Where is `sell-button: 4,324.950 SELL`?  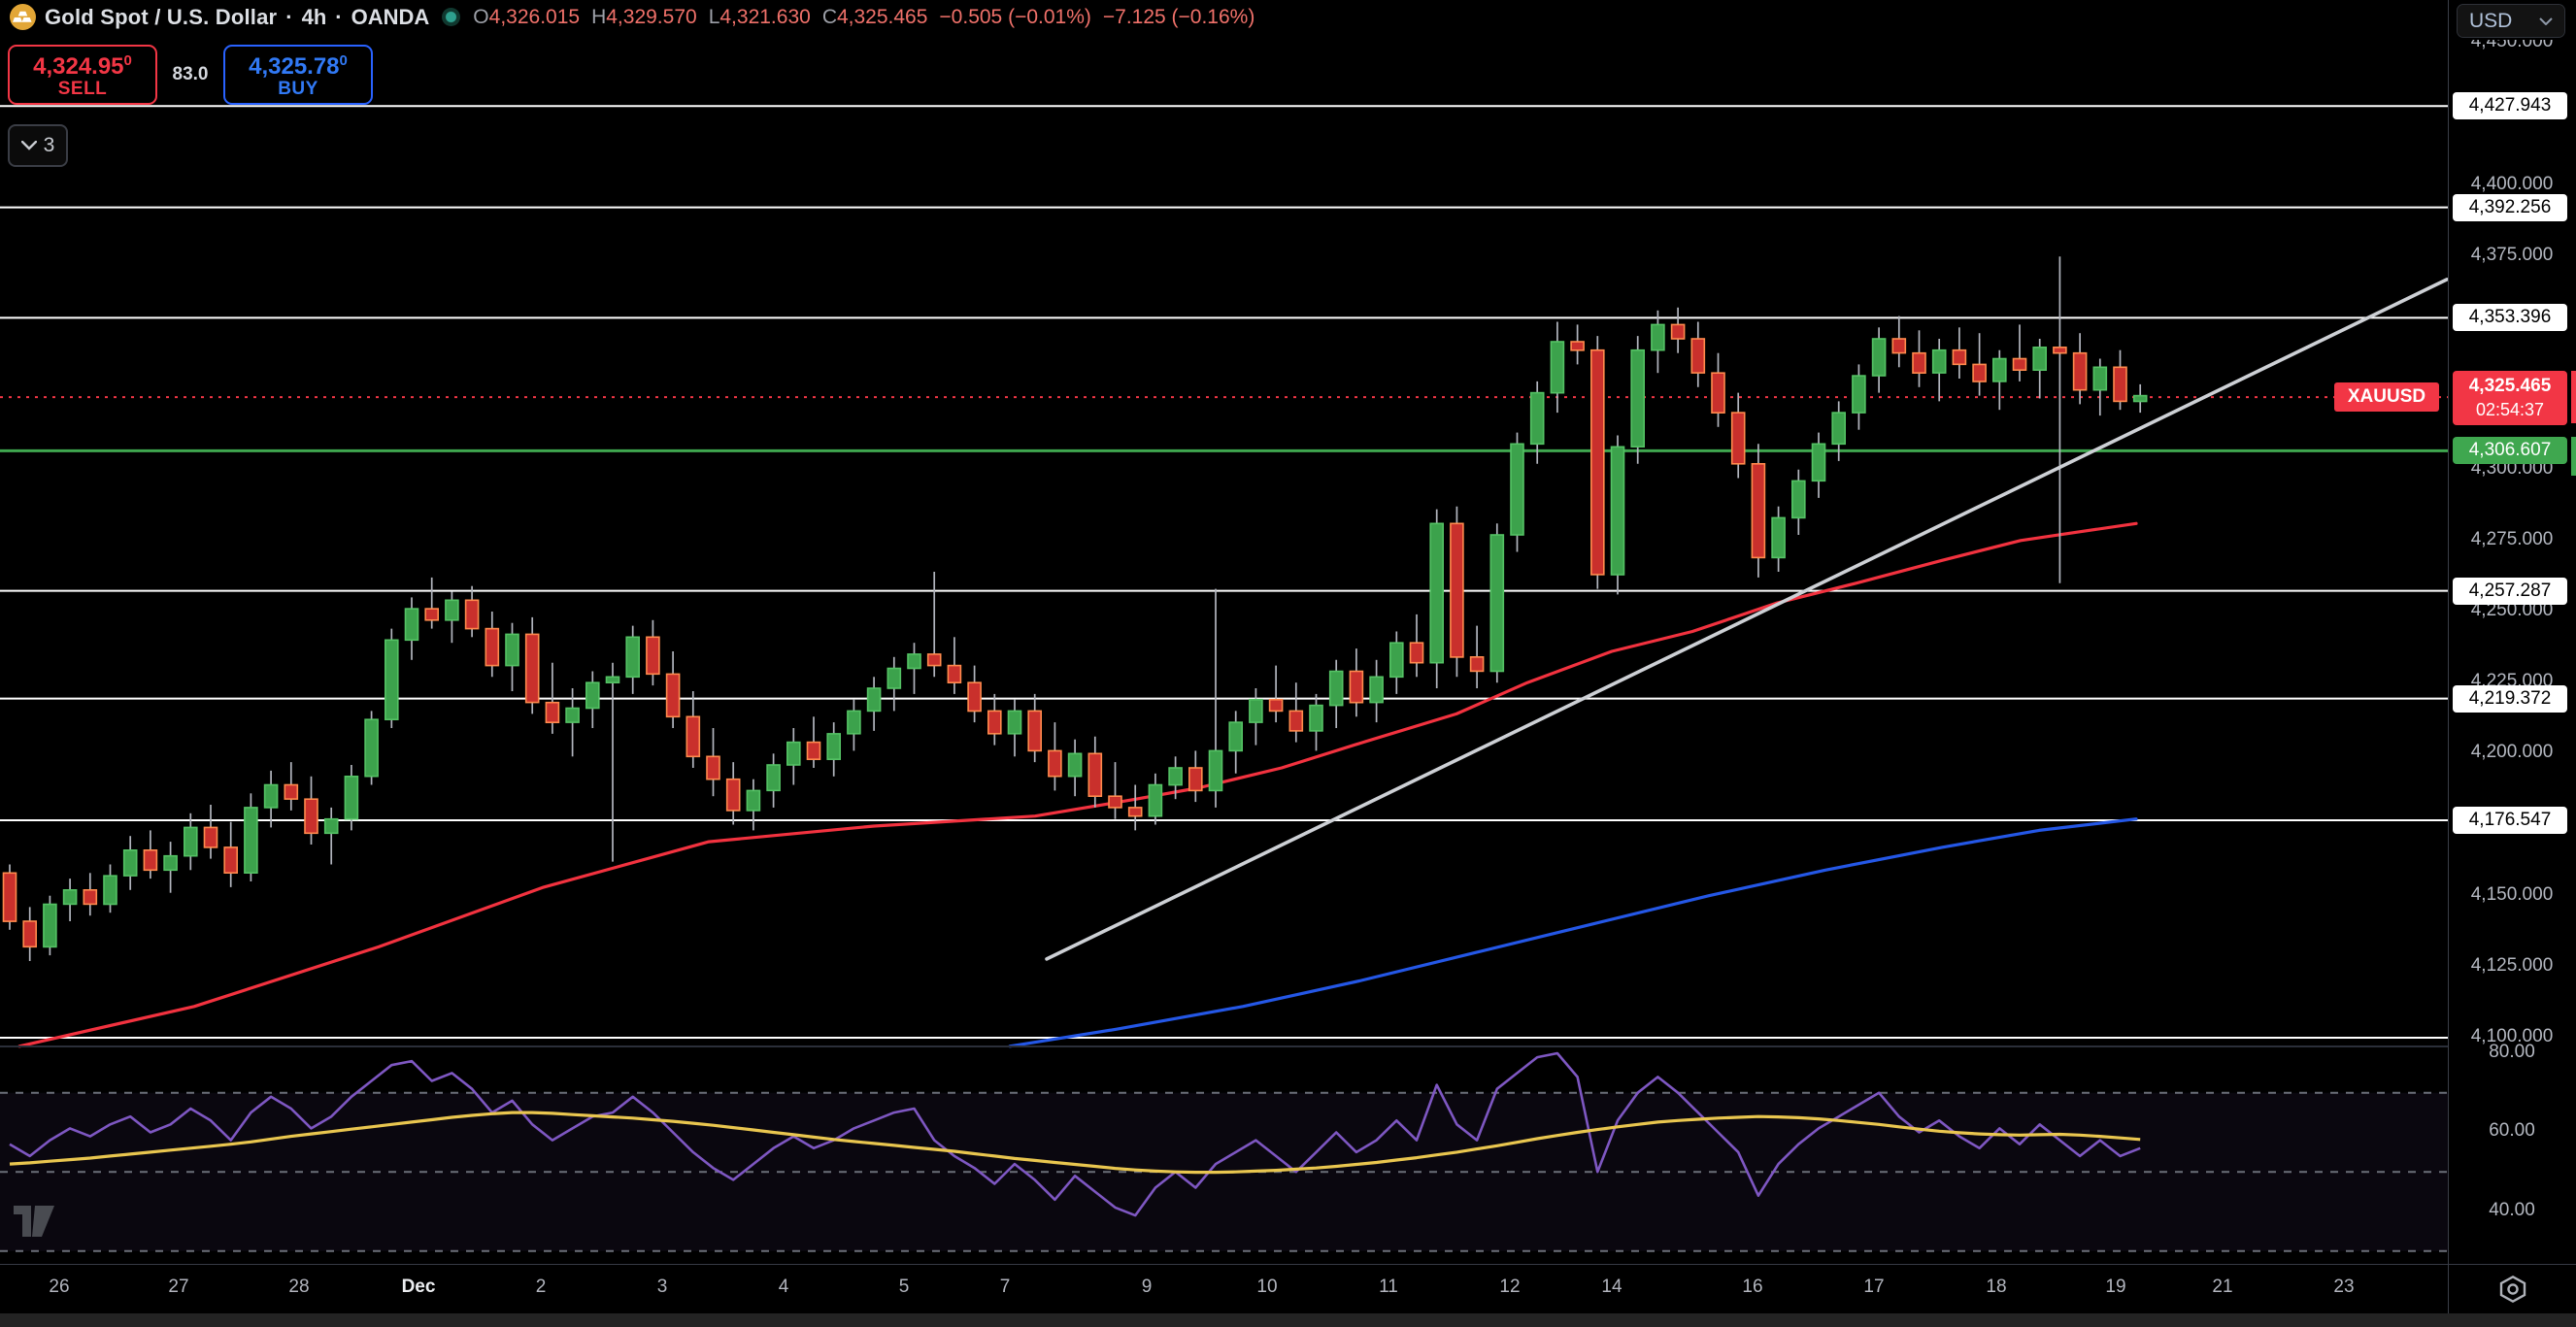
sell-button: 4,324.950 SELL is located at coordinates (82, 75).